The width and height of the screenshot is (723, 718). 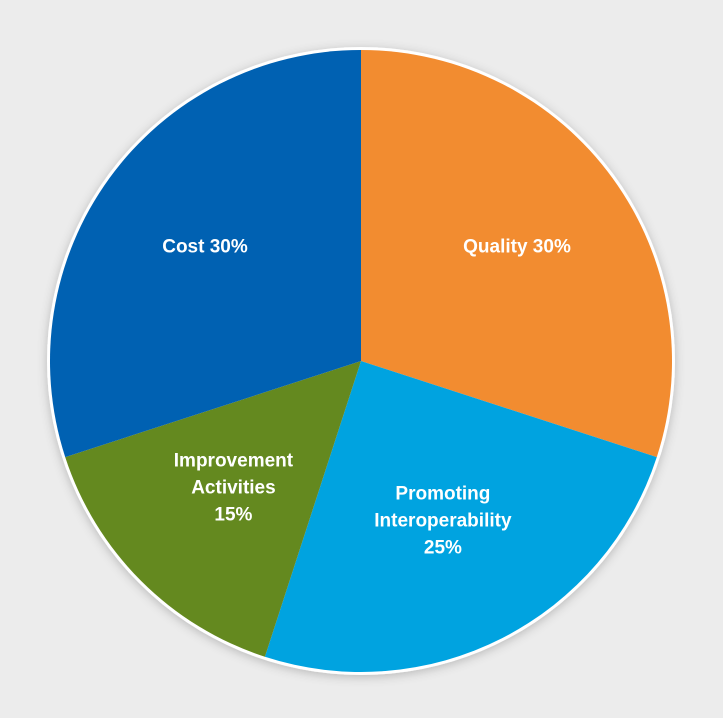 I want to click on slice-label-line: Cost 30%, so click(x=205, y=247).